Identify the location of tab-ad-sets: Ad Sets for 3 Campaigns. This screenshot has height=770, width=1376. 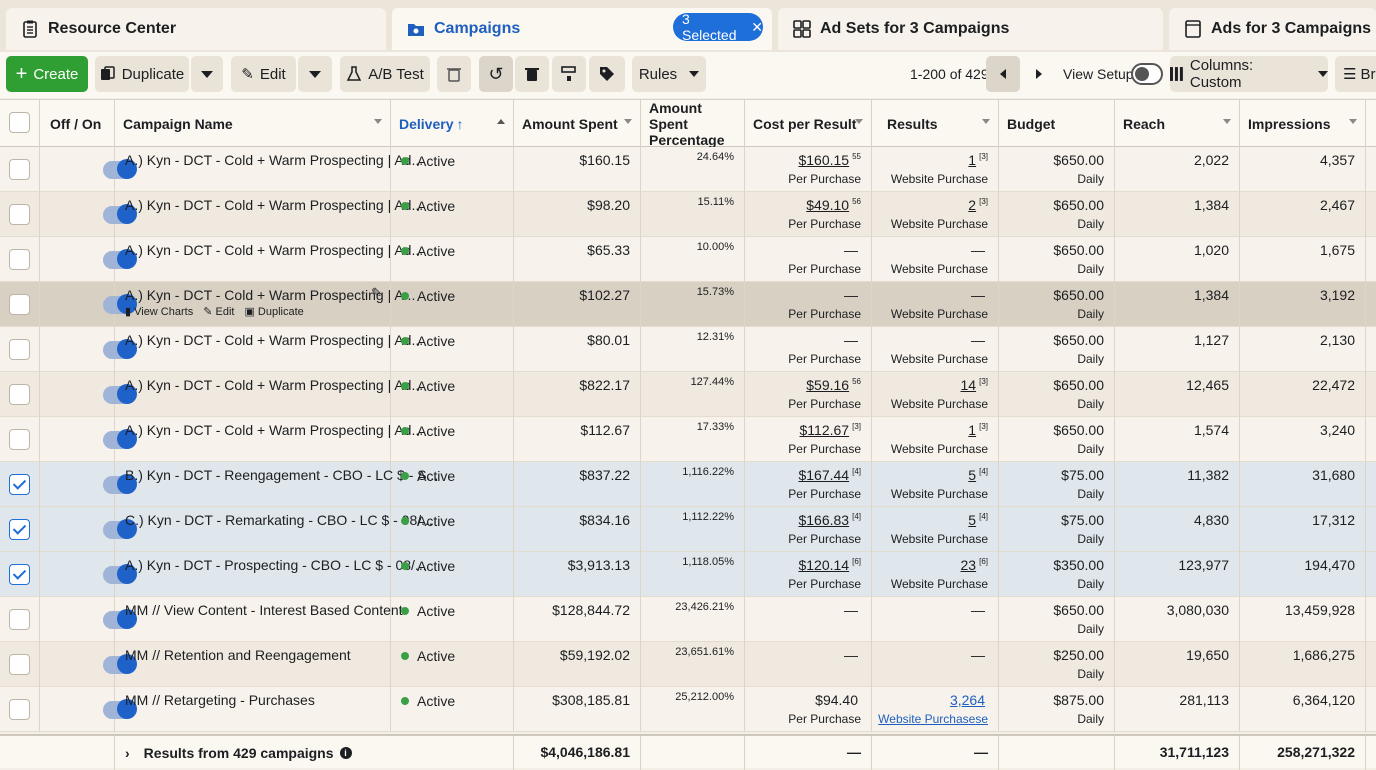
(970, 29).